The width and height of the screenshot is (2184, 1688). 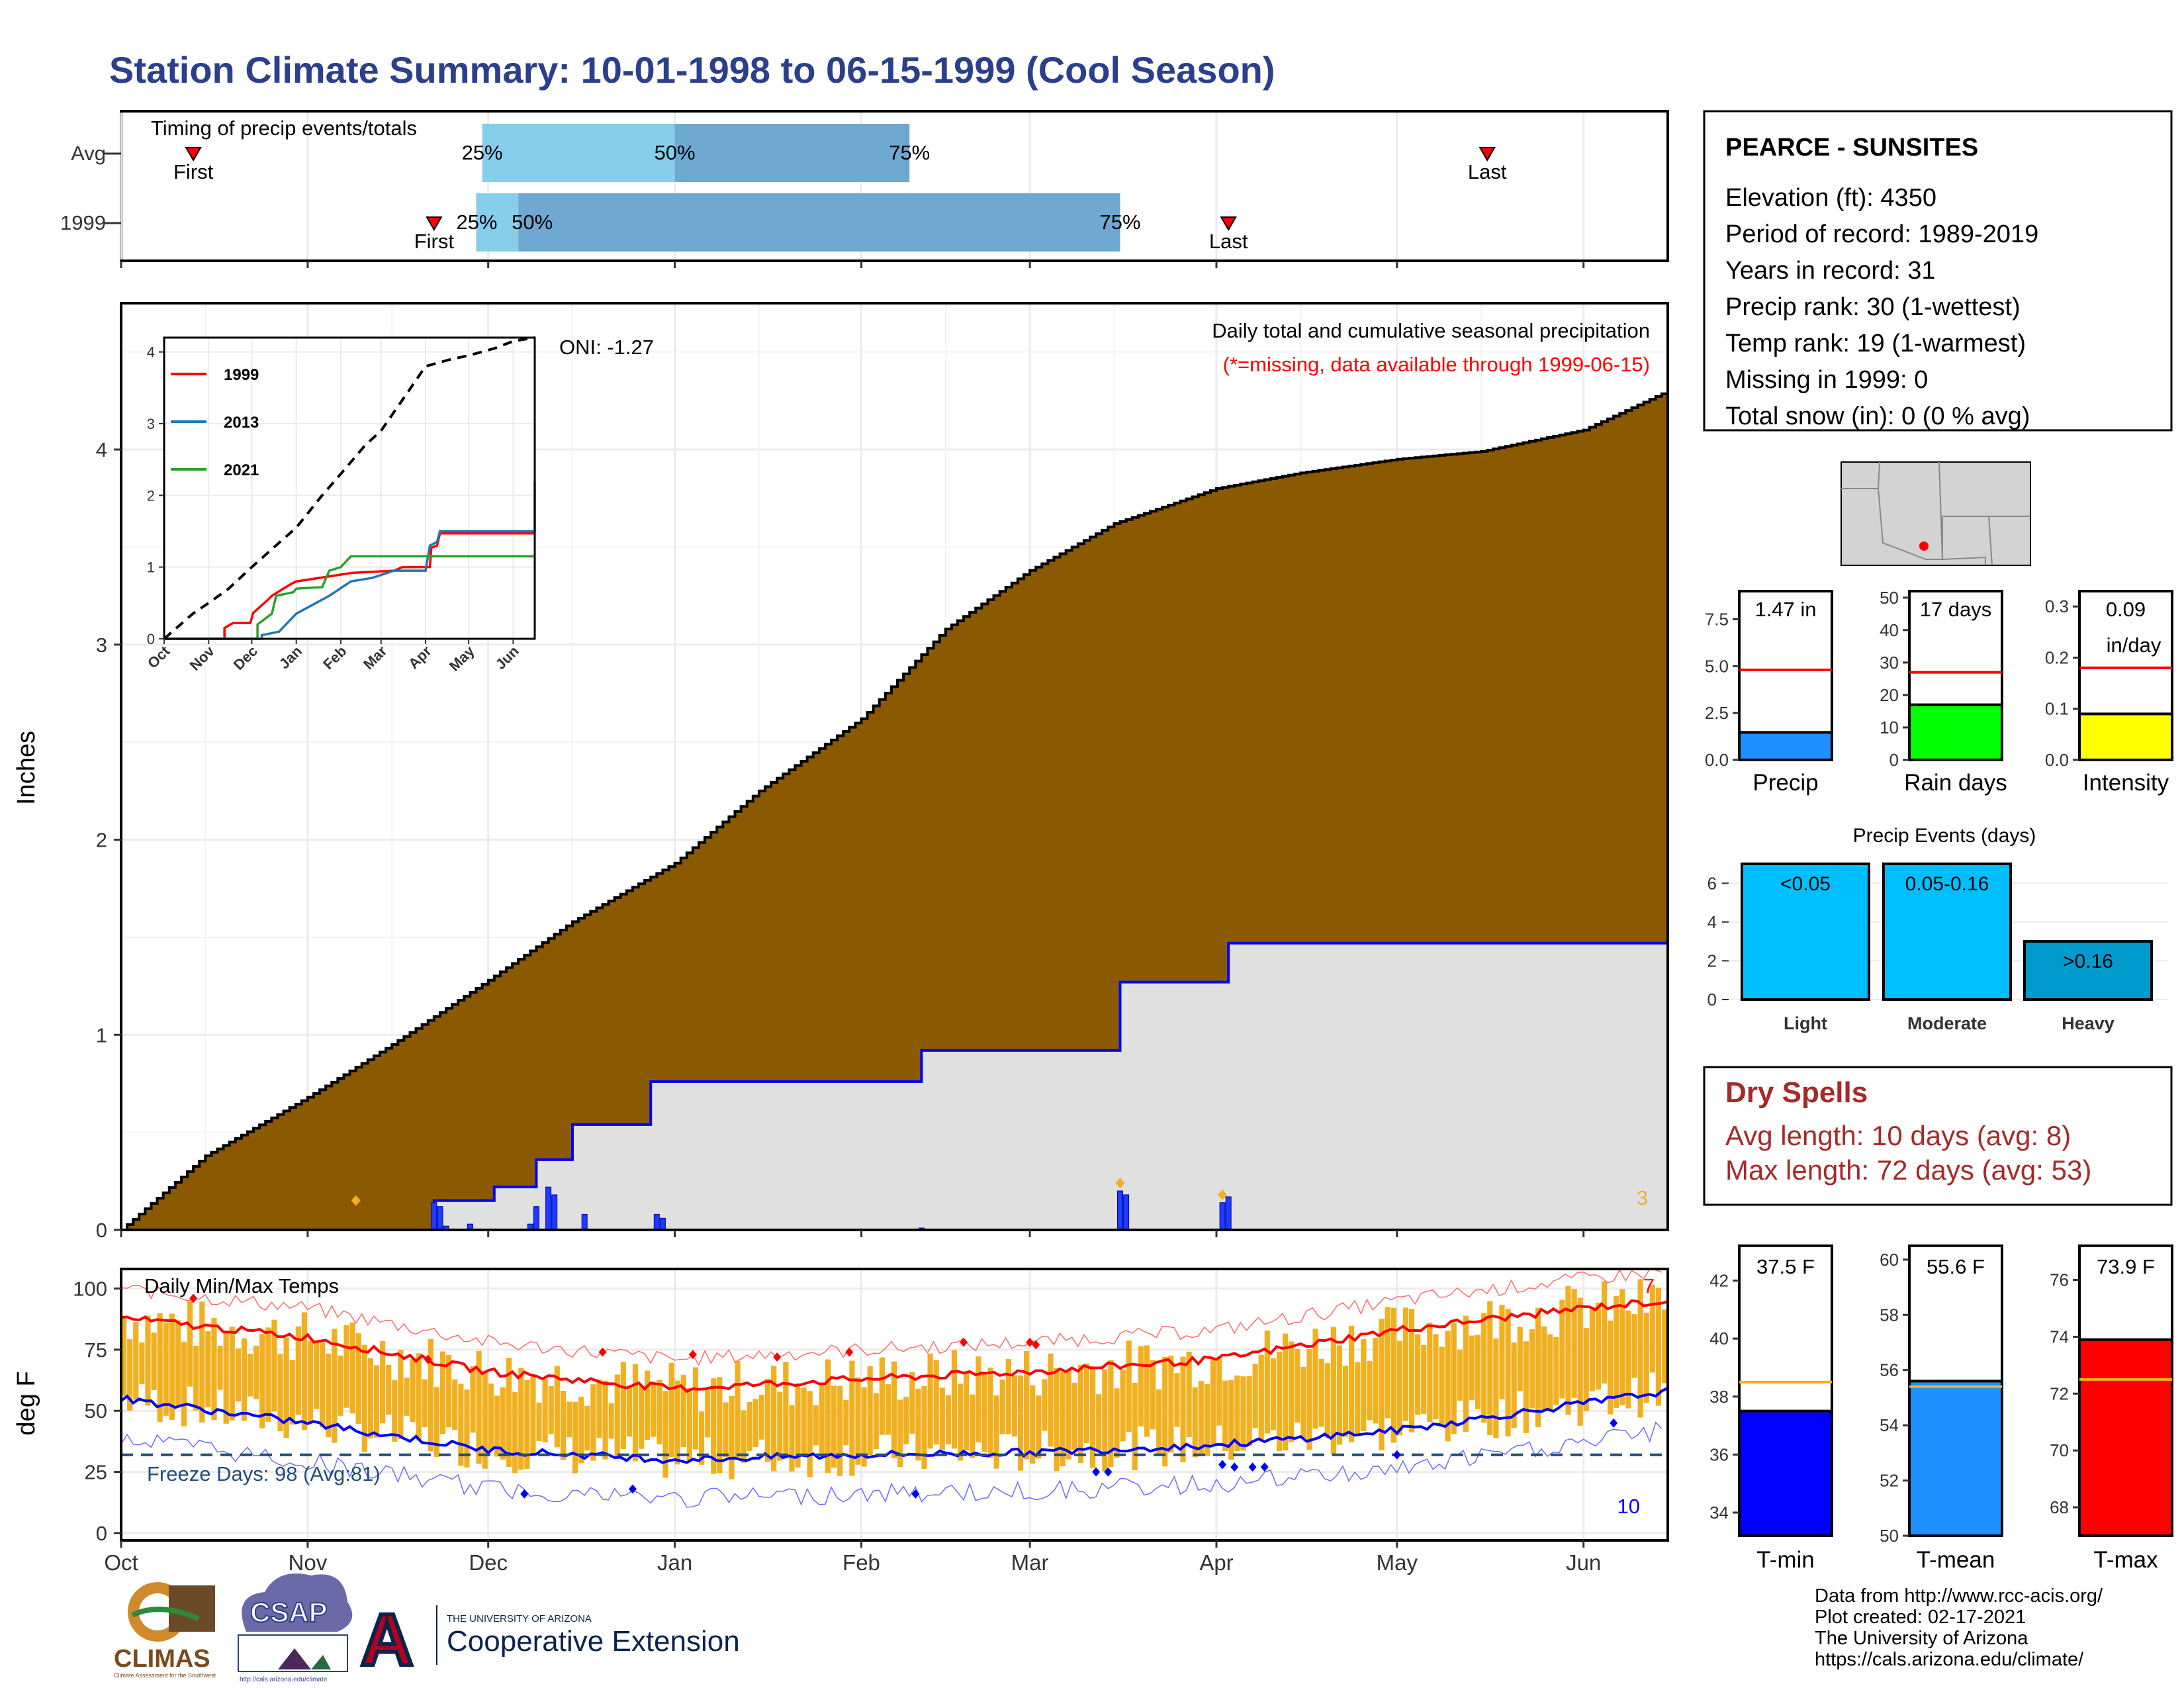 I want to click on location-map, so click(x=1936, y=513).